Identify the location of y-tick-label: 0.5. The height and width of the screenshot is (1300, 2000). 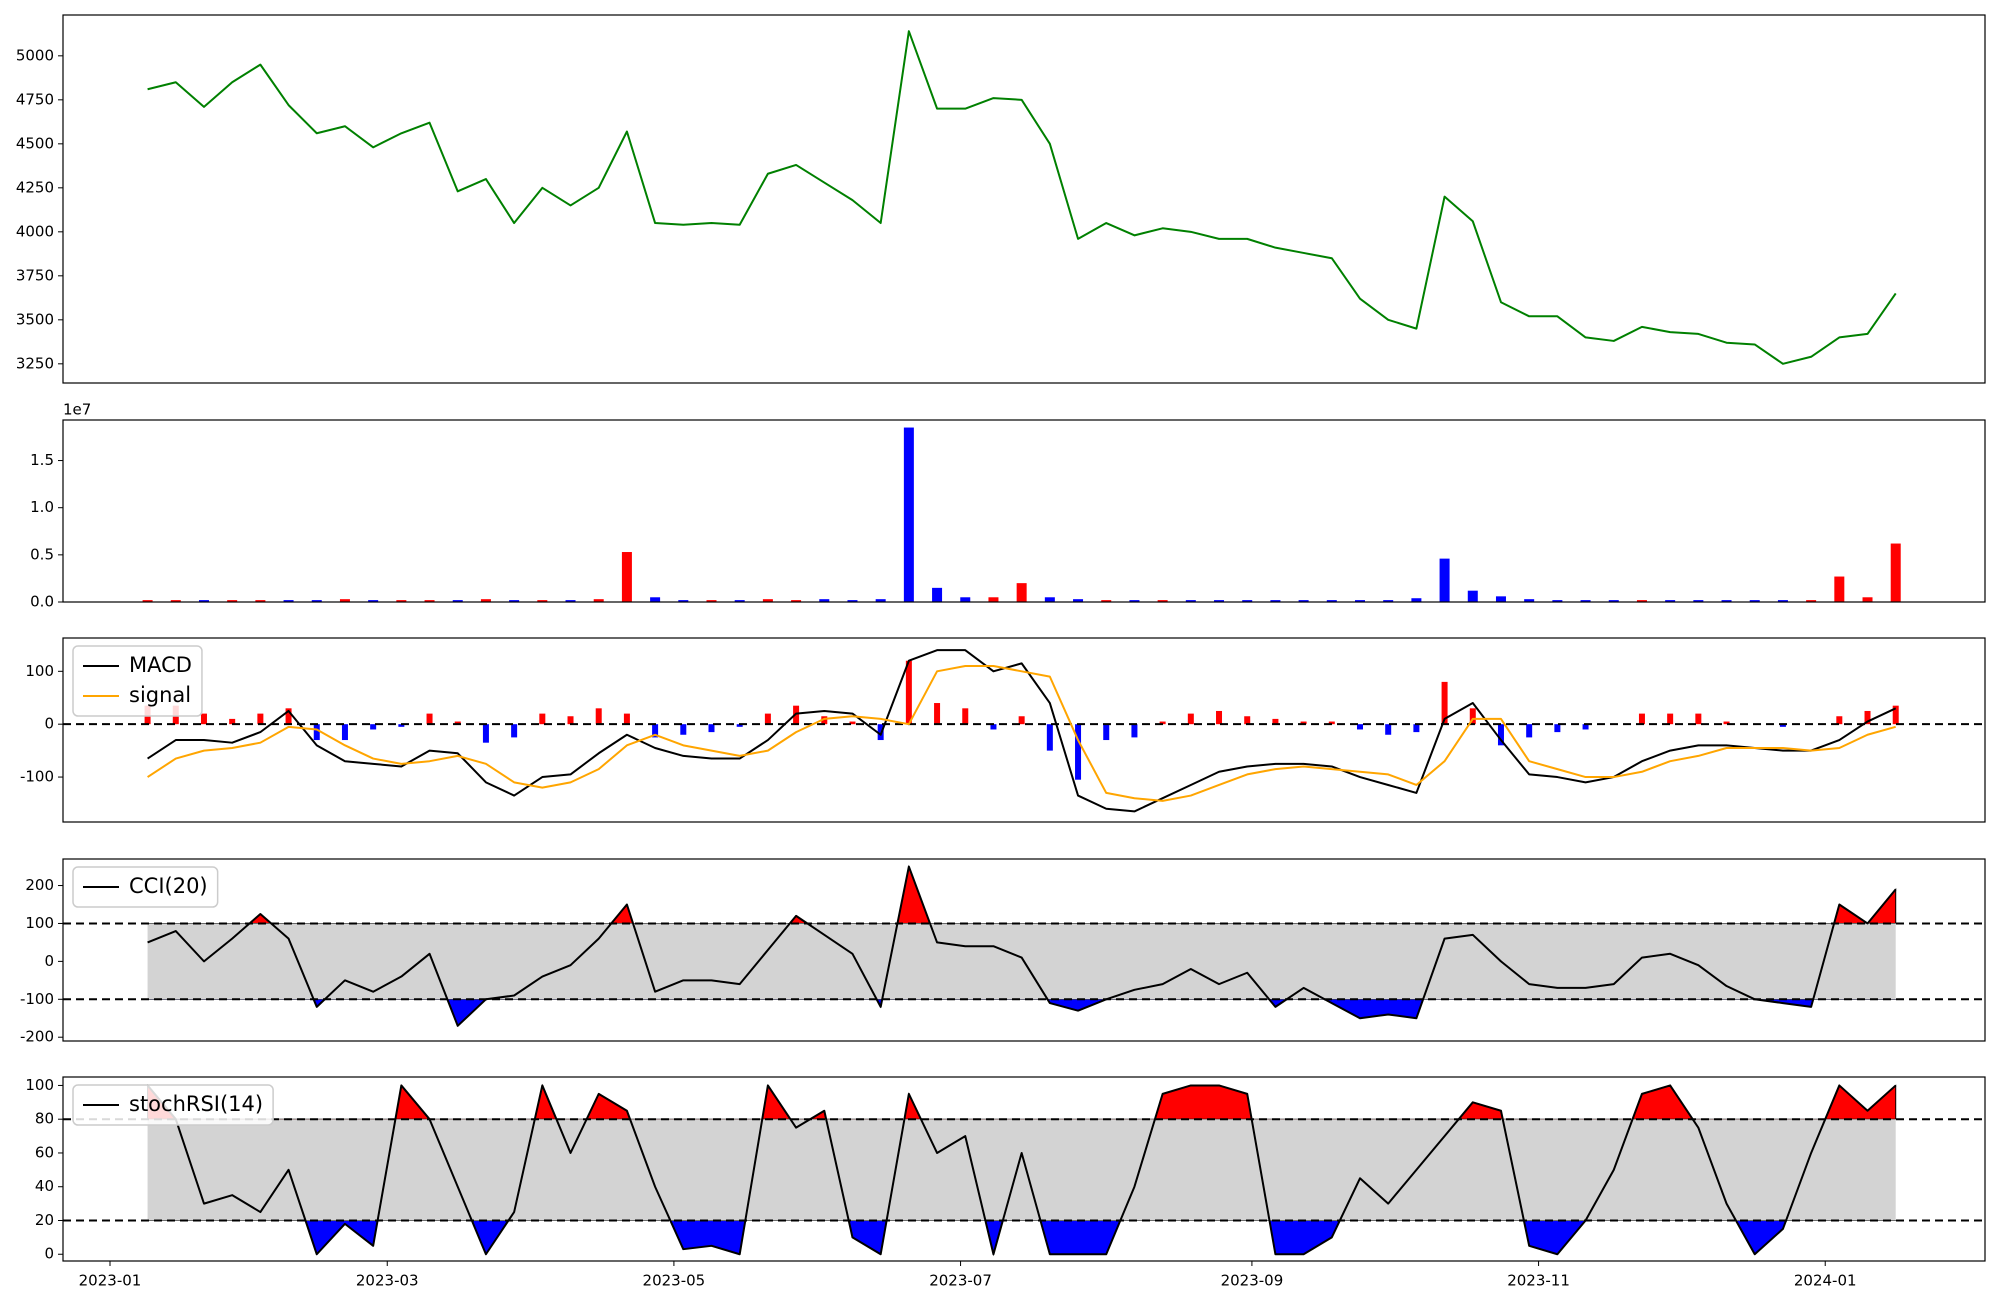
(42, 554).